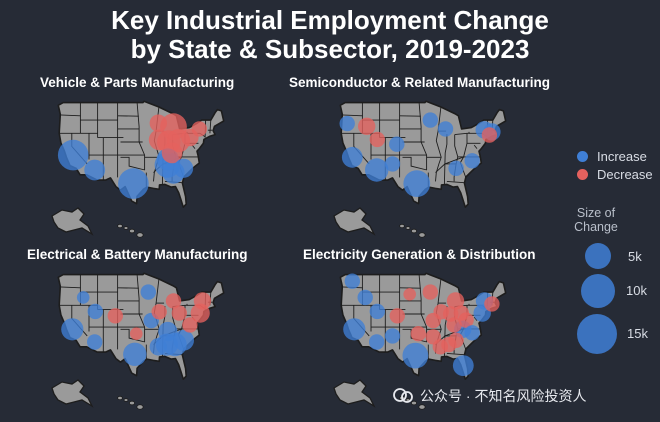  I want to click on panel-title-electricity: Electricity Generation & Distribution, so click(419, 254).